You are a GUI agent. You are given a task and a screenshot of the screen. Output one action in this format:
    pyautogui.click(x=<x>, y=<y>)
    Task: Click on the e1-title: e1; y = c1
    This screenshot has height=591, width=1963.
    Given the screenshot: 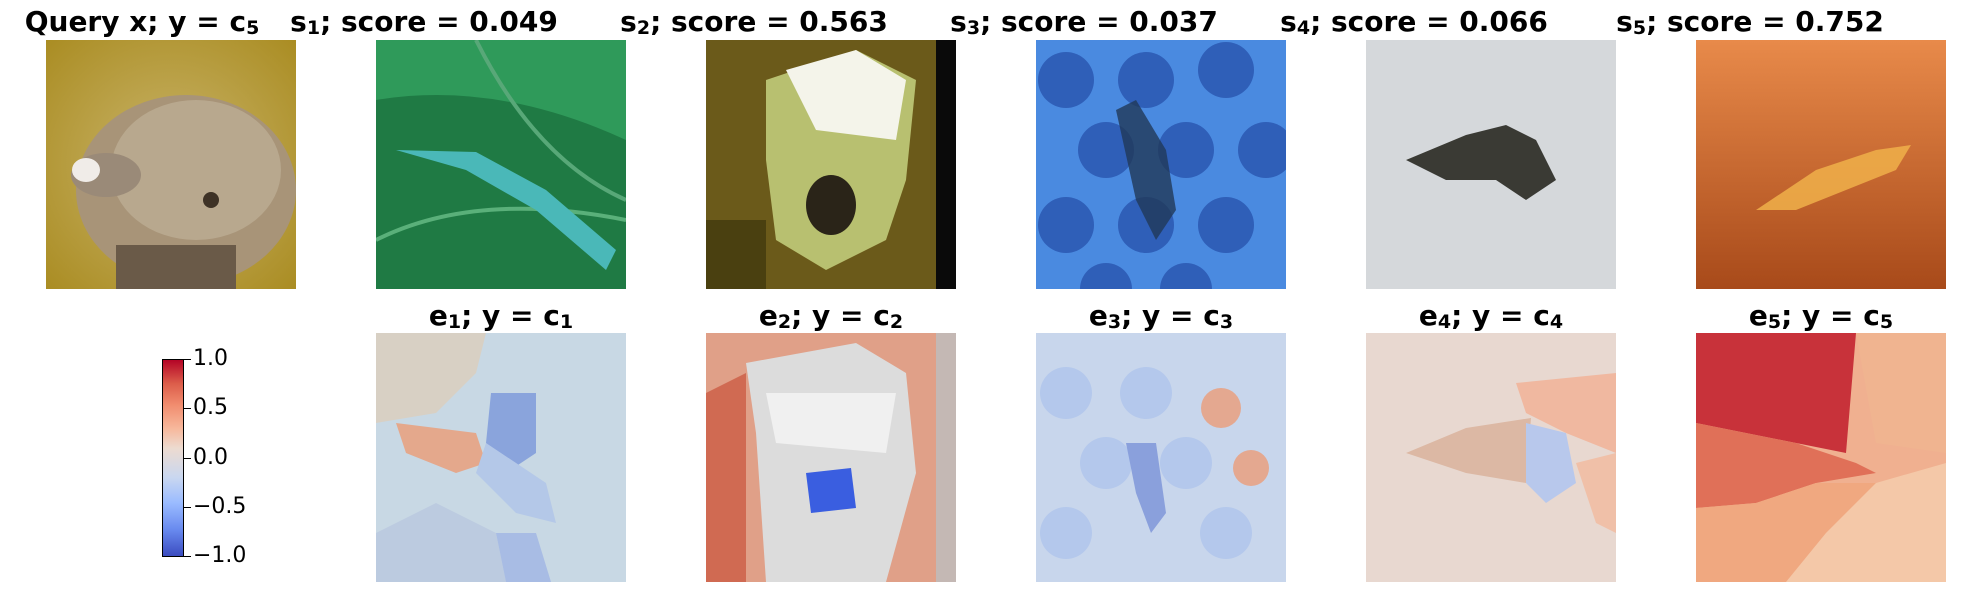 What is the action you would take?
    pyautogui.click(x=501, y=316)
    